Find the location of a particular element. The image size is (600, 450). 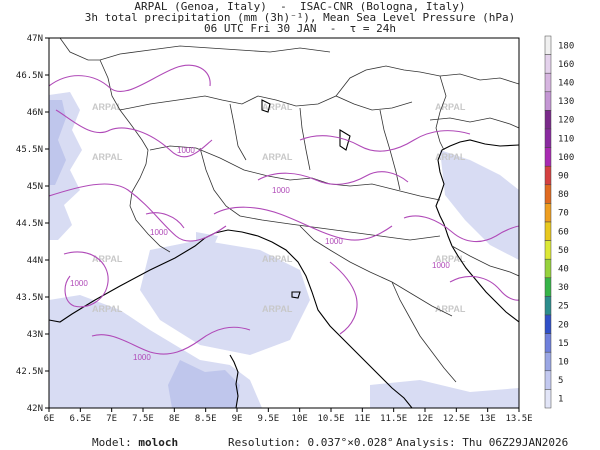

border-austria-italy is located at coordinates (427, 81).